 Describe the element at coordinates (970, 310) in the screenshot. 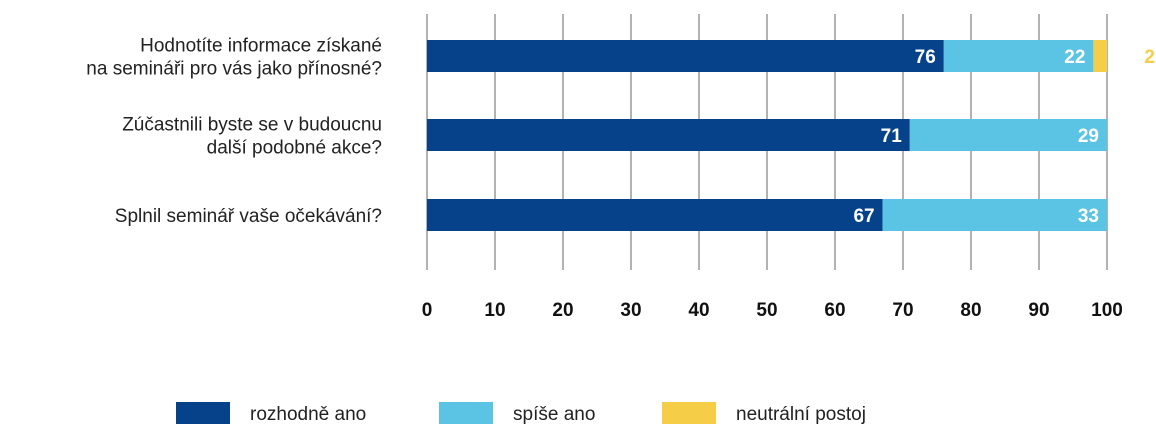

I see `x-tick-label: 80` at that location.